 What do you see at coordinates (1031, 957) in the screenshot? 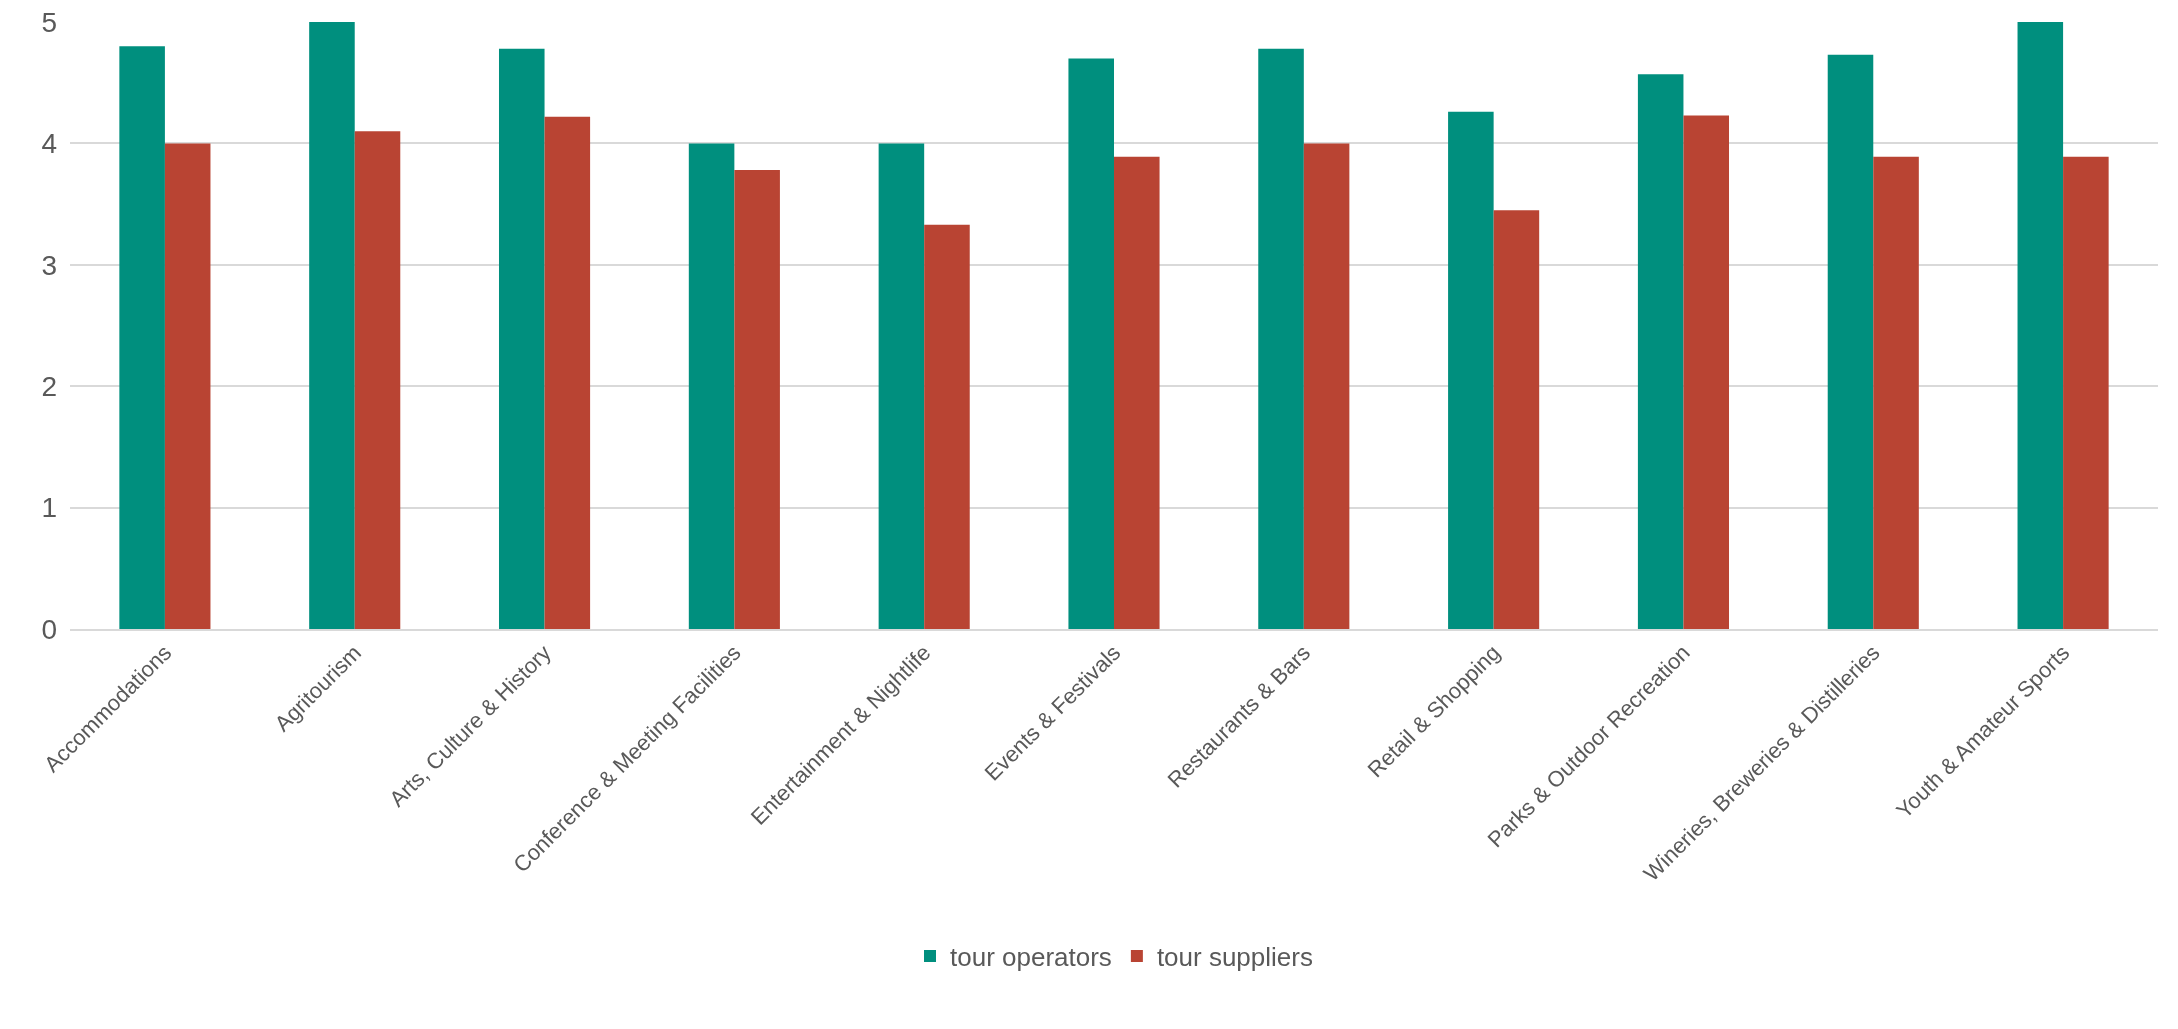
I see `legend-label: tour operators` at bounding box center [1031, 957].